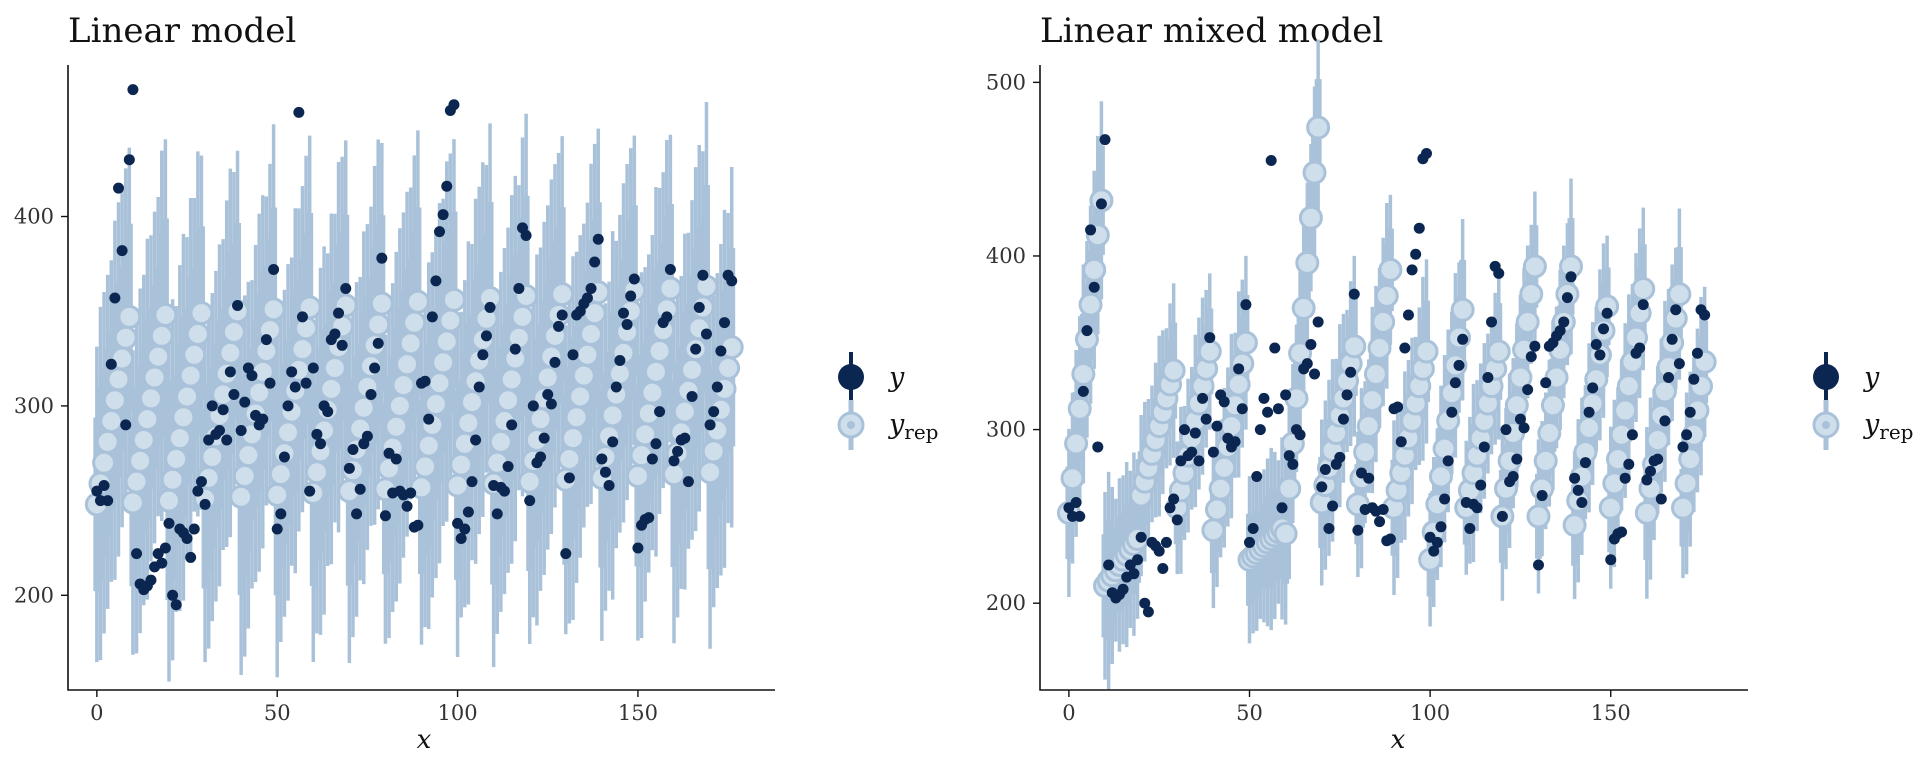 This screenshot has height=768, width=1920. Describe the element at coordinates (96, 713) in the screenshot. I see `x-tick-label: 0` at that location.